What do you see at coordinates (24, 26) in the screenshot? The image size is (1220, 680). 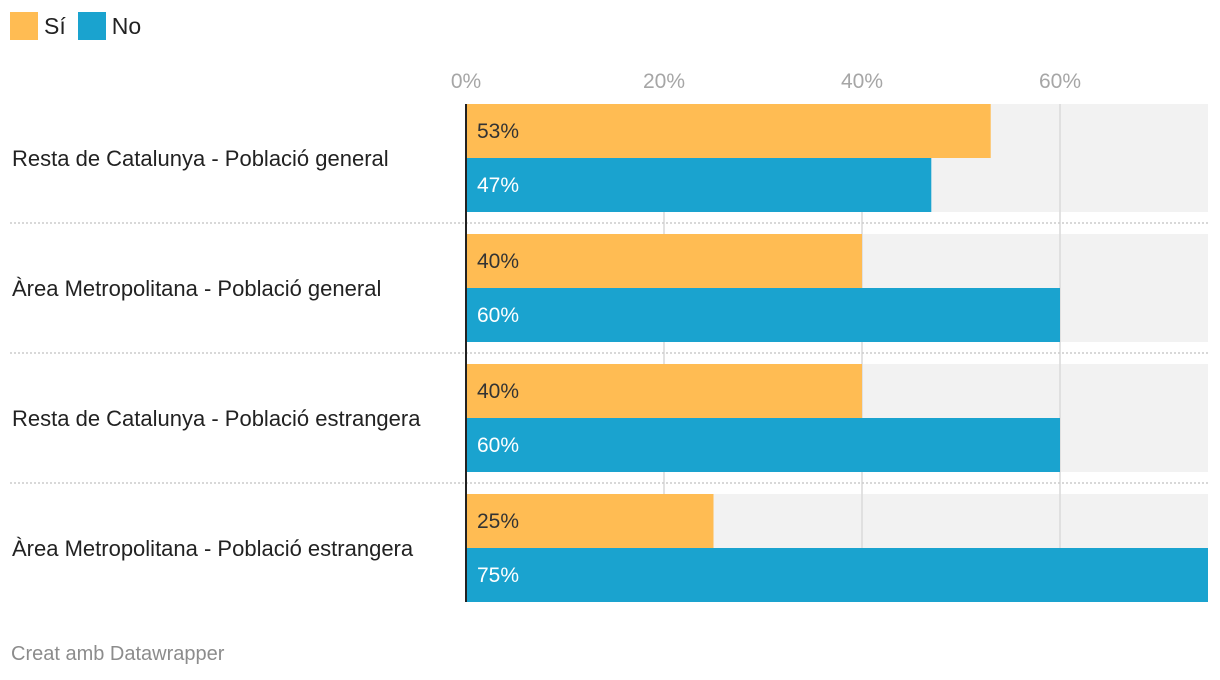 I see `legend-swatch-si` at bounding box center [24, 26].